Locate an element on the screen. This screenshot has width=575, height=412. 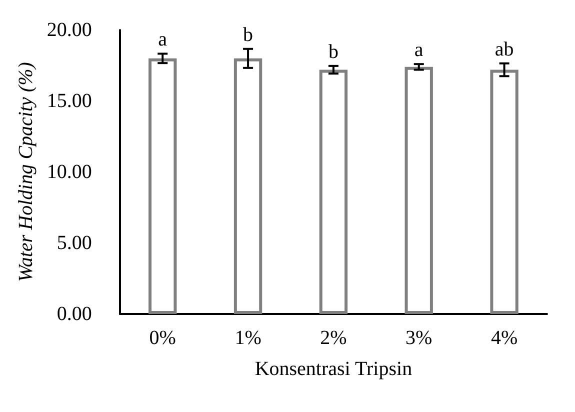
x-tick-label: 2% is located at coordinates (333, 338).